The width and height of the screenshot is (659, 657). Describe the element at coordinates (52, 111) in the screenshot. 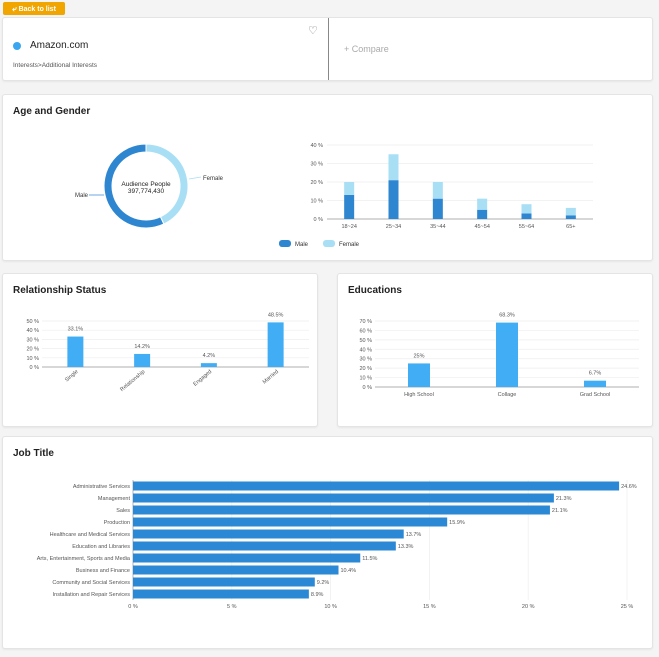

I see `age-gender-title: Age and Gender` at that location.